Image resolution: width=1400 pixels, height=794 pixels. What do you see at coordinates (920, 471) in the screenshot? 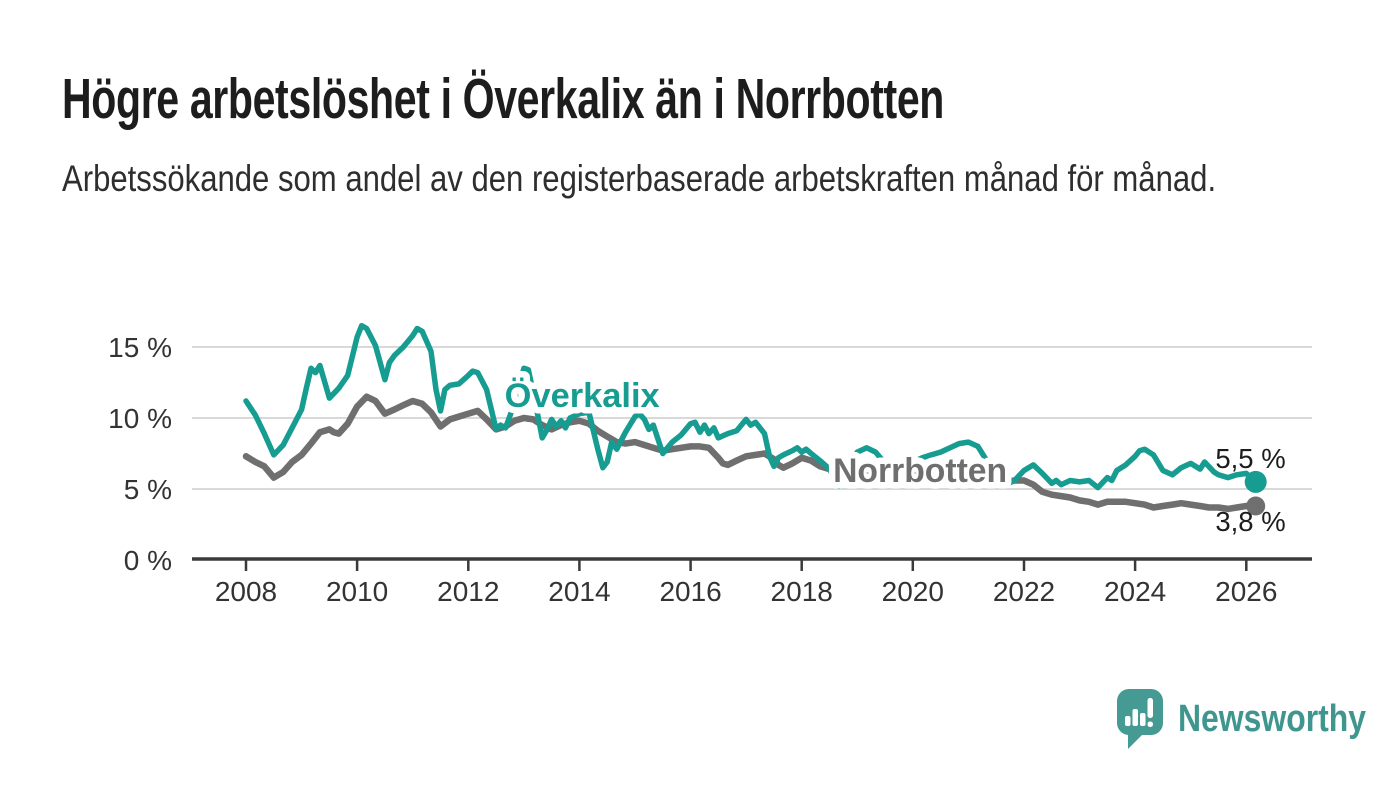
I see `norrbotten-label: Norrbotten` at bounding box center [920, 471].